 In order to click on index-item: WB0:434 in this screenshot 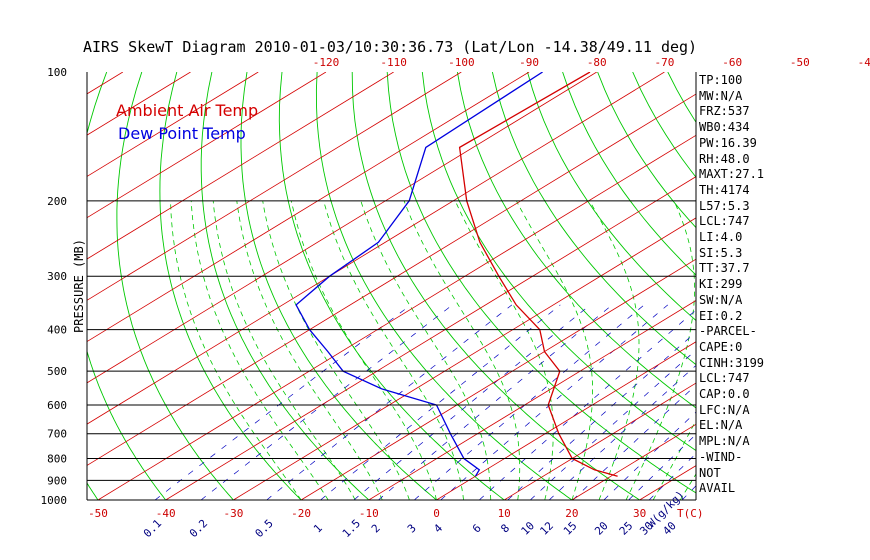, I will do `click(724, 127)`.